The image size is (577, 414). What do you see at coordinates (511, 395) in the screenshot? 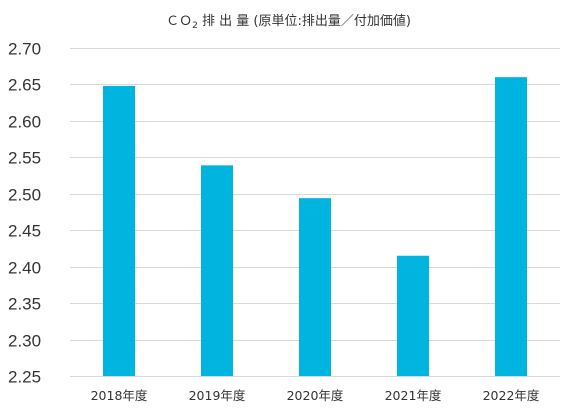
I see `x-tick-label: 2022年度` at bounding box center [511, 395].